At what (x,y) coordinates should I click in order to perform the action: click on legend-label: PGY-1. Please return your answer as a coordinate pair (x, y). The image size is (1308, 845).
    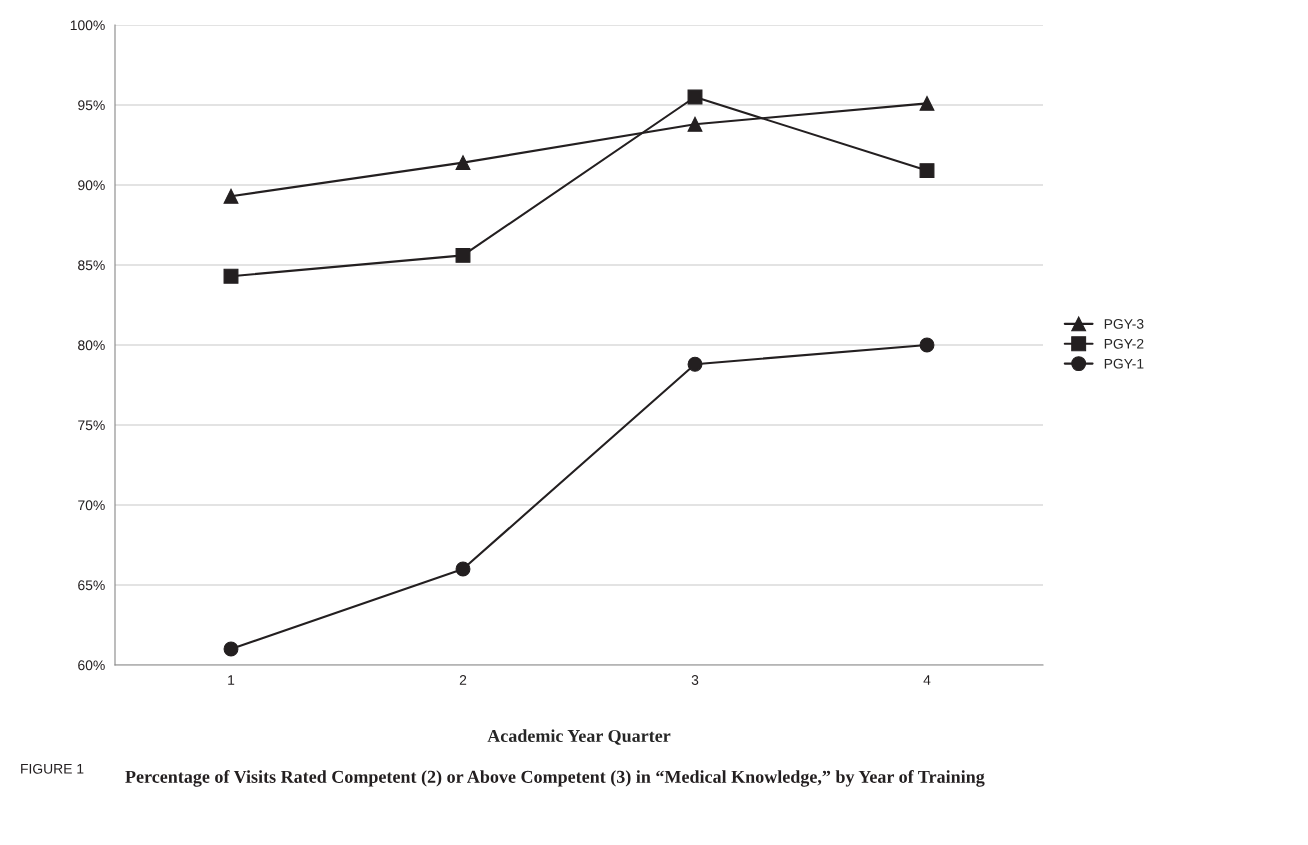
    Looking at the image, I should click on (1124, 363).